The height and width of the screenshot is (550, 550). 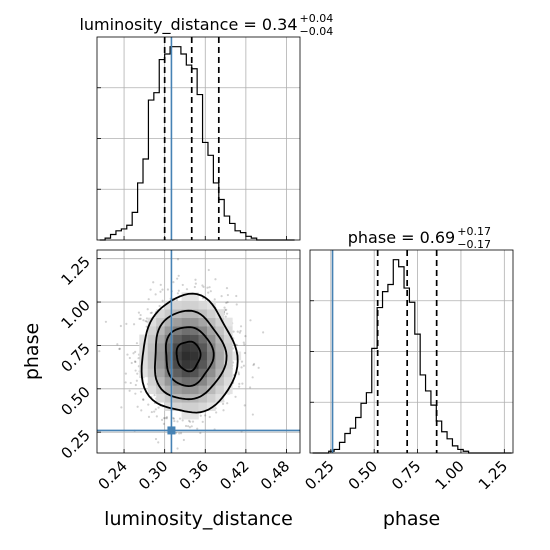 What do you see at coordinates (188, 25) in the screenshot?
I see `ld-title: luminosity_distance = 0.34` at bounding box center [188, 25].